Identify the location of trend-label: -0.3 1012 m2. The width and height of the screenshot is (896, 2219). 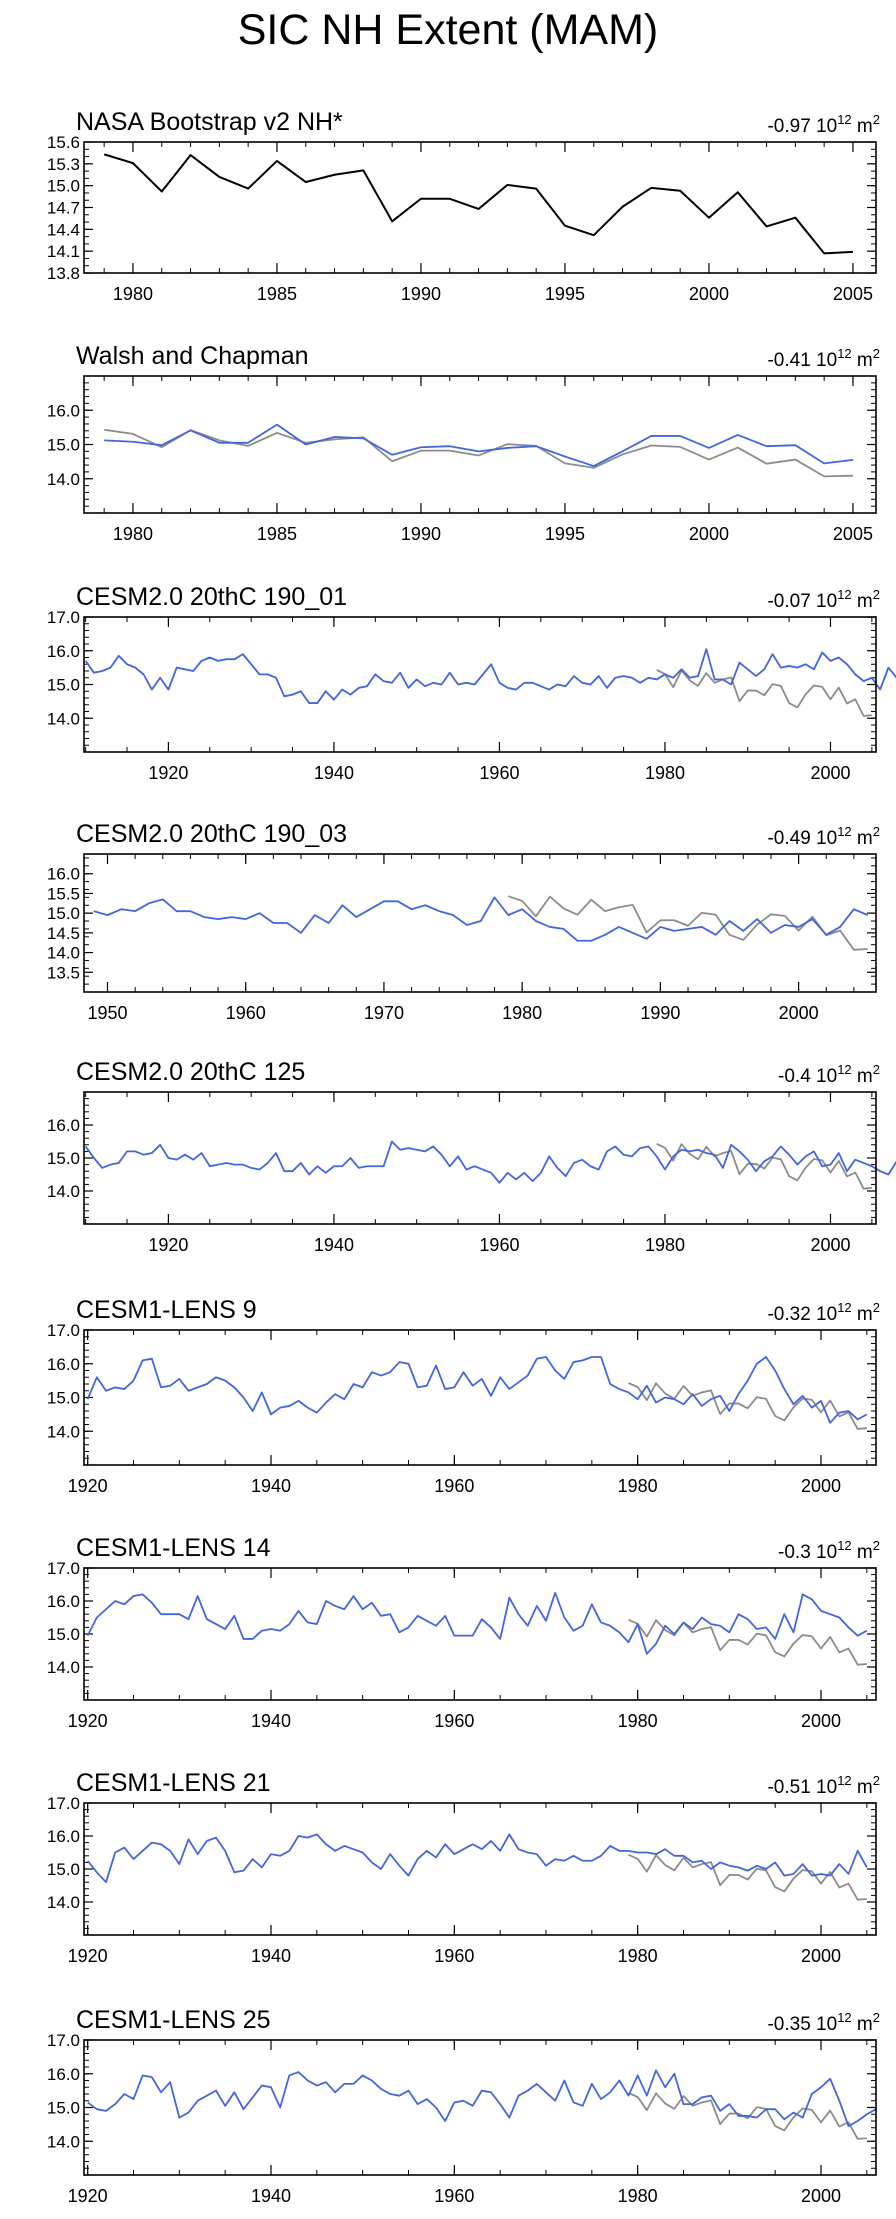
(829, 1550).